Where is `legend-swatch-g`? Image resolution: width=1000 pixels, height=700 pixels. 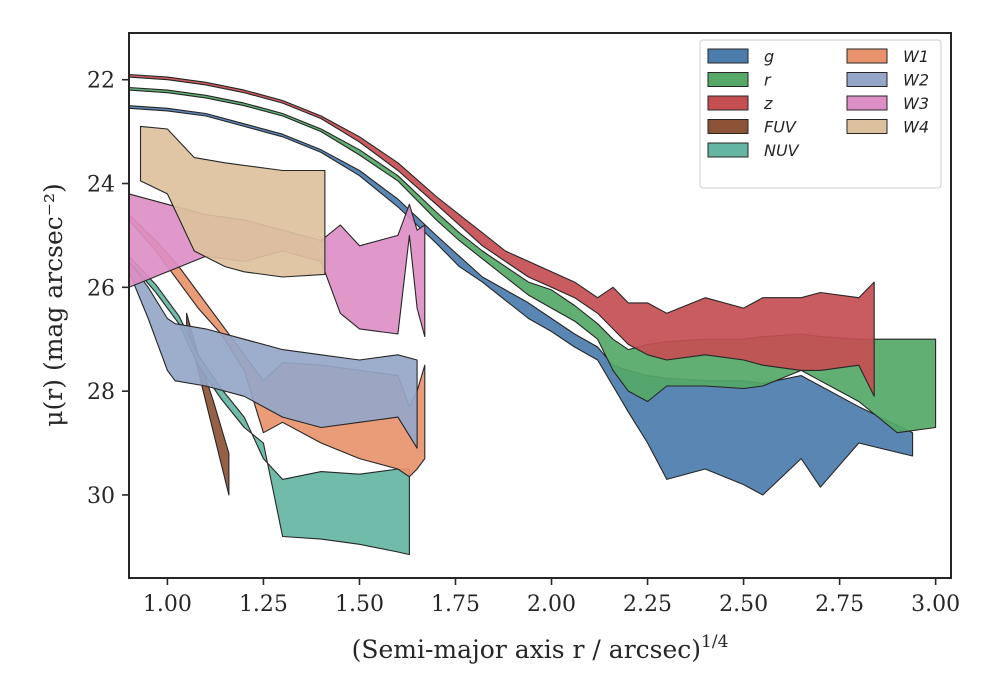 legend-swatch-g is located at coordinates (728, 56).